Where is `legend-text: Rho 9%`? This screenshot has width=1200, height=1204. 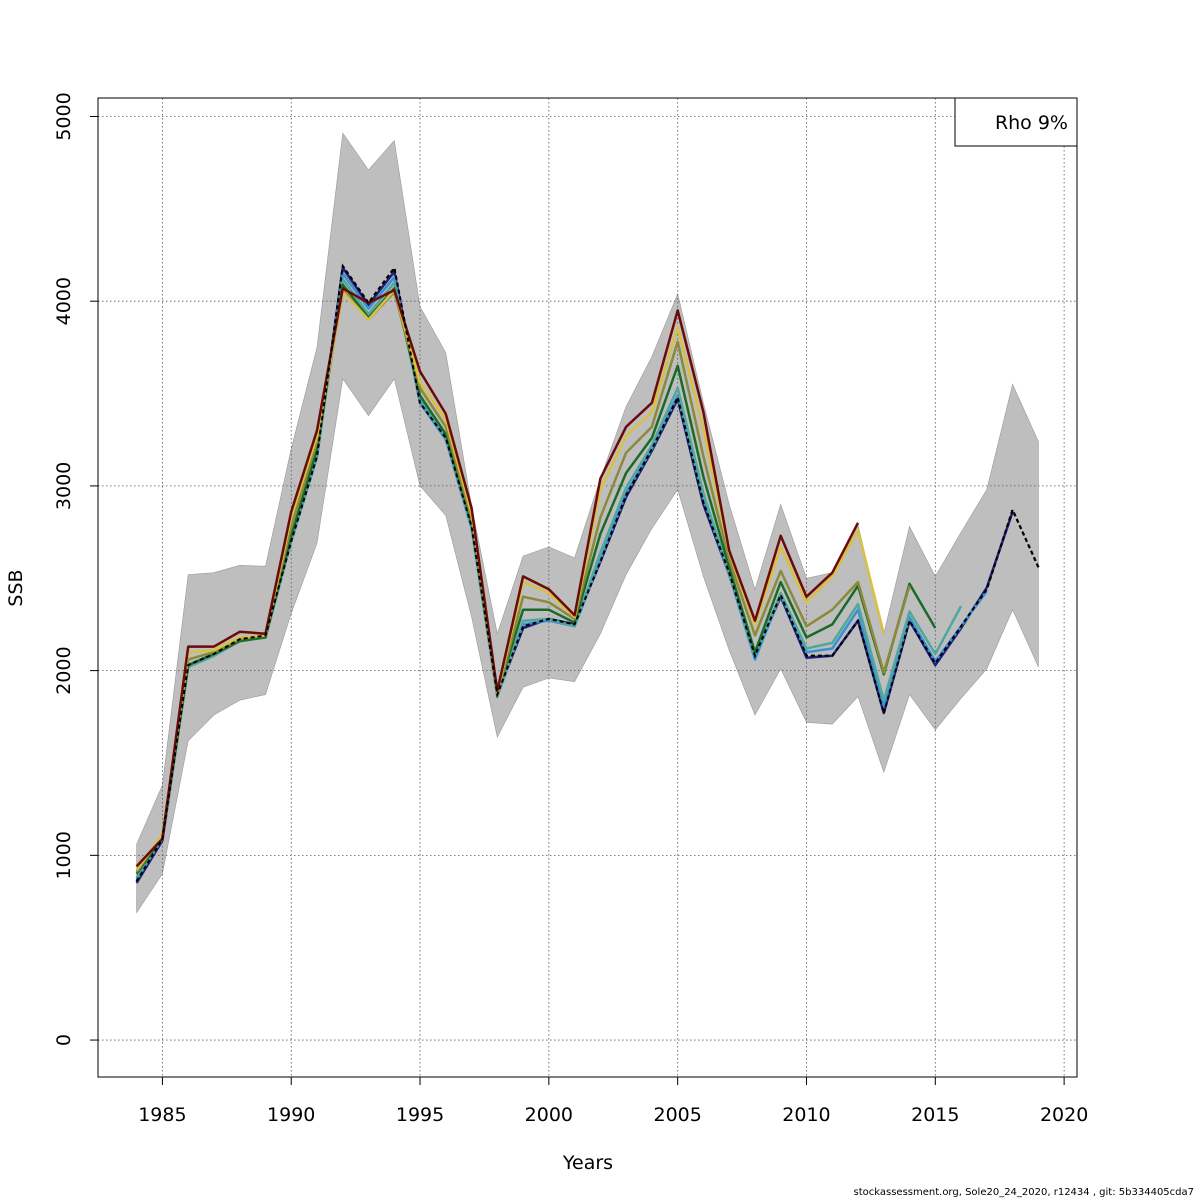
legend-text: Rho 9% is located at coordinates (1031, 123).